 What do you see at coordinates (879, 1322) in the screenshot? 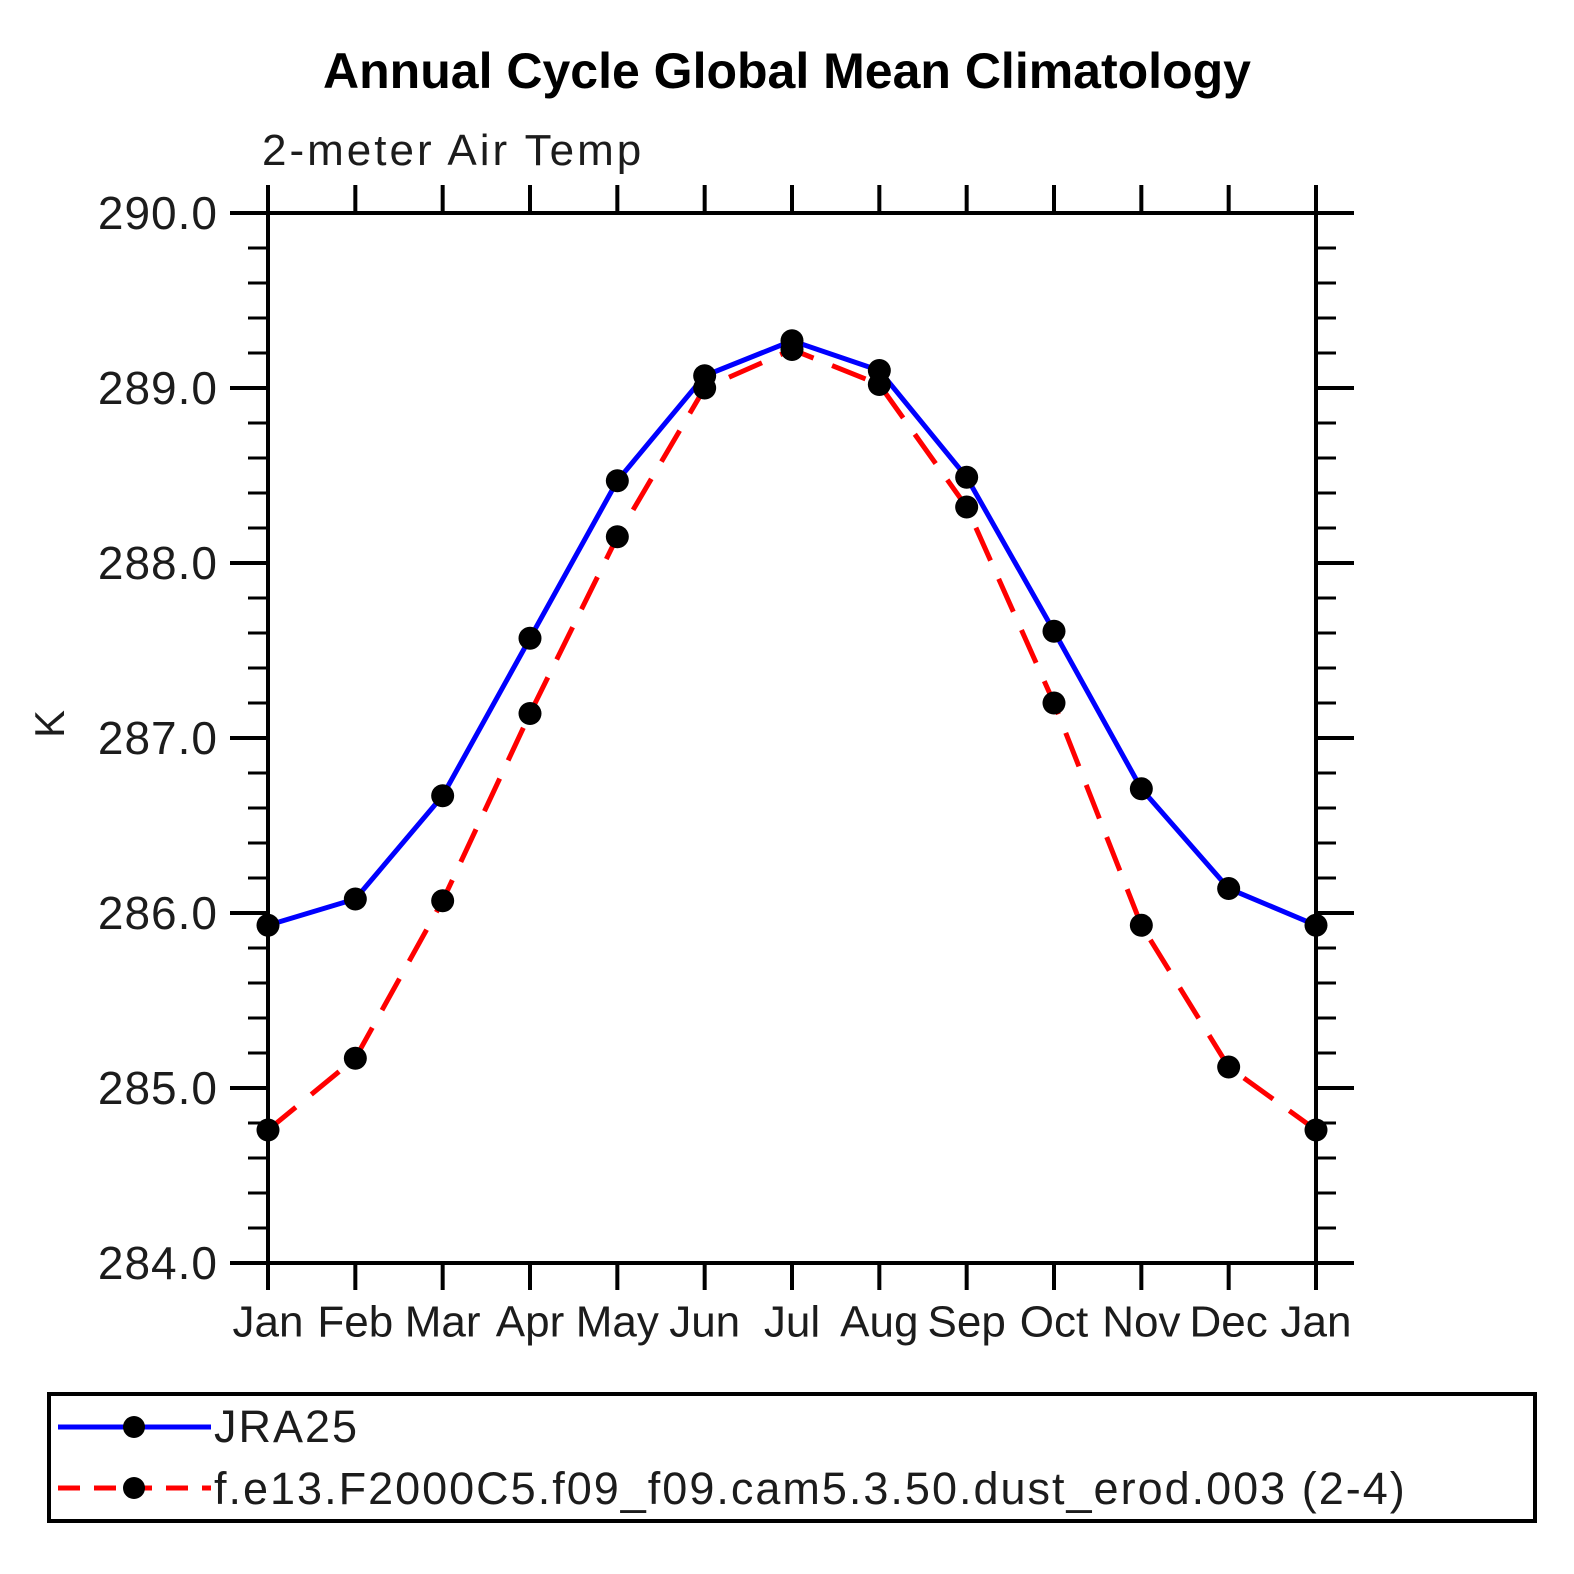
I see `x-tick-label: Aug` at bounding box center [879, 1322].